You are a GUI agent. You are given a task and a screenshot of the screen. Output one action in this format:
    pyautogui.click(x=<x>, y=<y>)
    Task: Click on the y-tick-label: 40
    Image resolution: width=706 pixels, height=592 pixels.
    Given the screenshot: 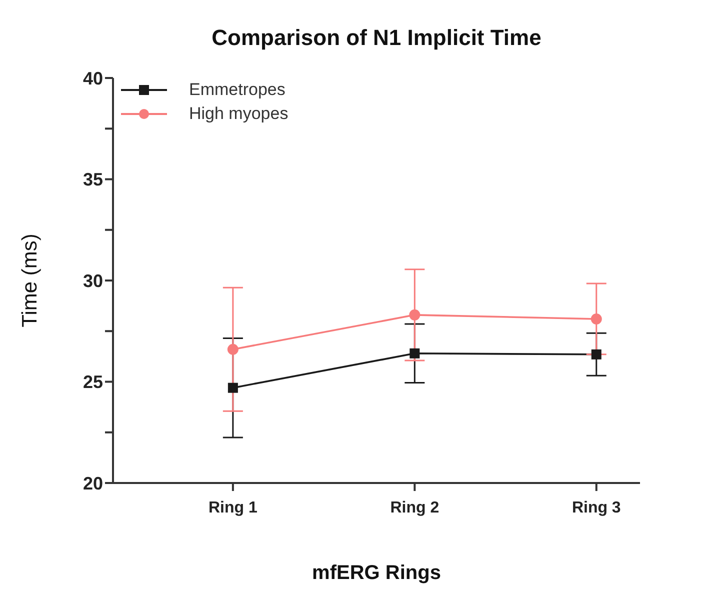 What is the action you would take?
    pyautogui.click(x=92, y=78)
    